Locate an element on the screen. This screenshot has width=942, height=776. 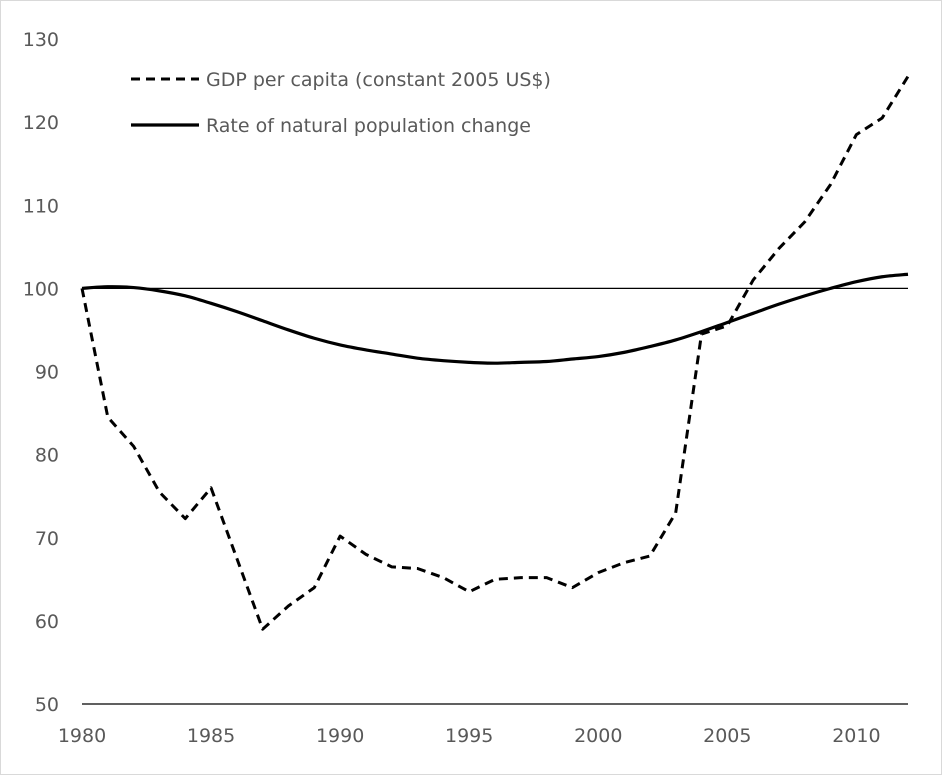
y-tick-label: 100 is located at coordinates (41, 289).